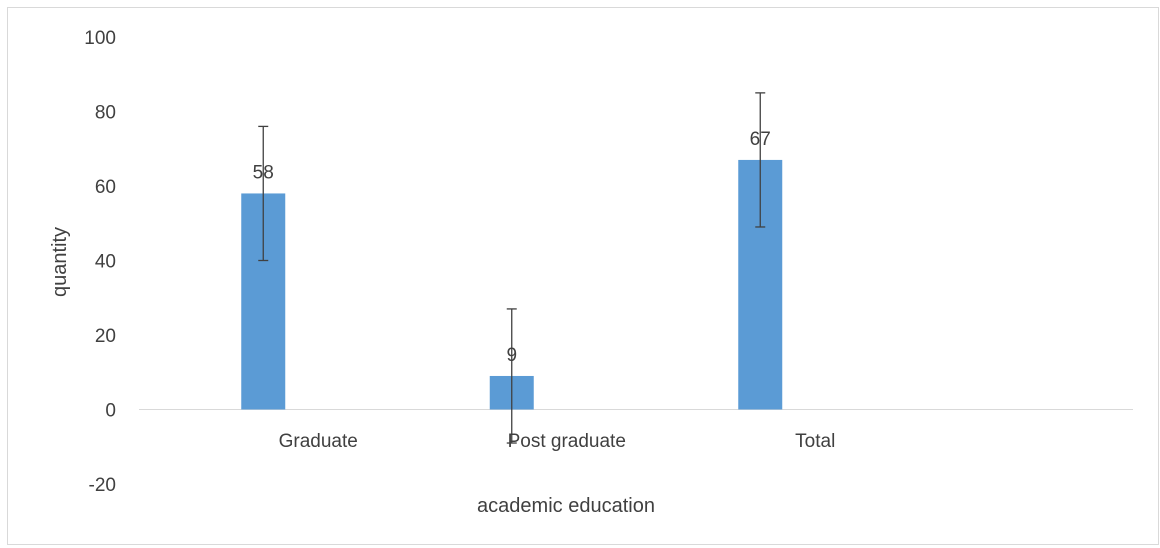  I want to click on y-axis-title: quantity, so click(60, 262).